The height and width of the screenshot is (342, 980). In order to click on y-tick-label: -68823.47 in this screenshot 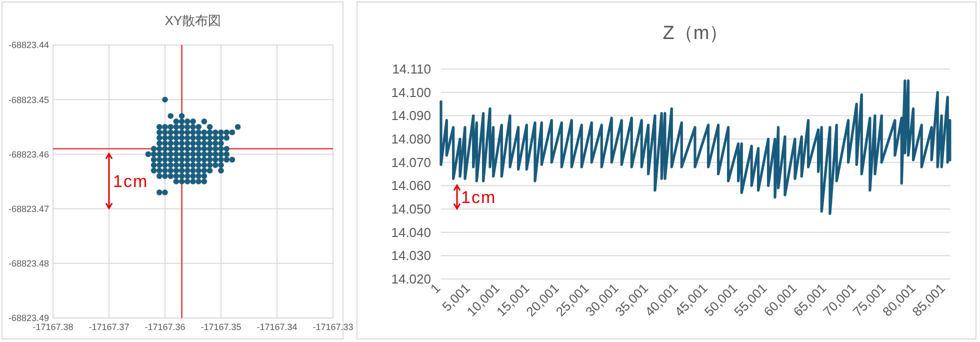, I will do `click(28, 209)`.